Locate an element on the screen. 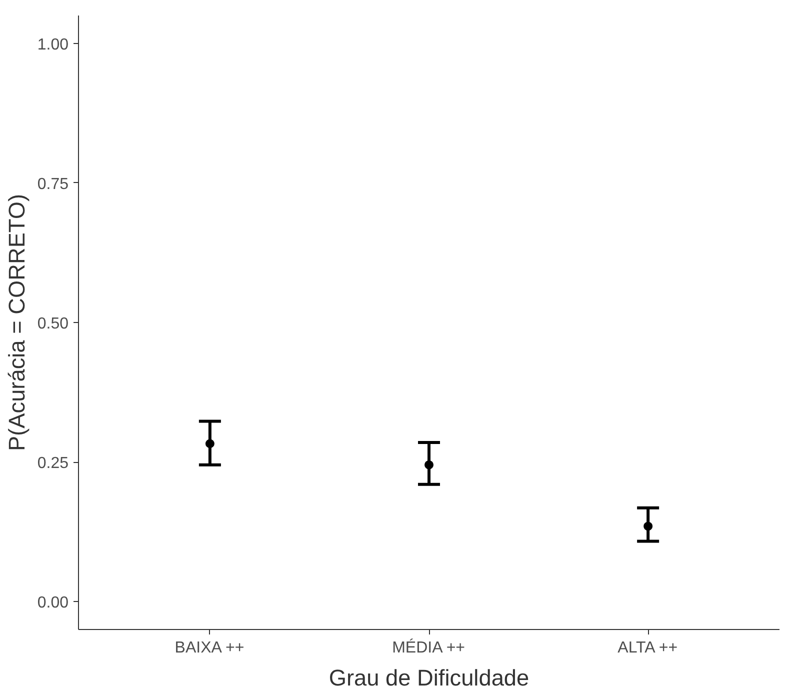 The height and width of the screenshot is (693, 809). y-tick-label: 0.25 is located at coordinates (53, 463).